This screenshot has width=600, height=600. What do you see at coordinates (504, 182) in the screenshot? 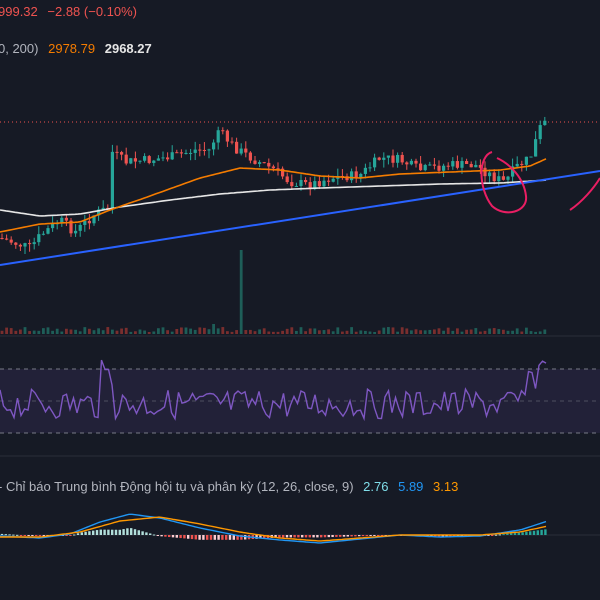
I see `circle-annotation` at bounding box center [504, 182].